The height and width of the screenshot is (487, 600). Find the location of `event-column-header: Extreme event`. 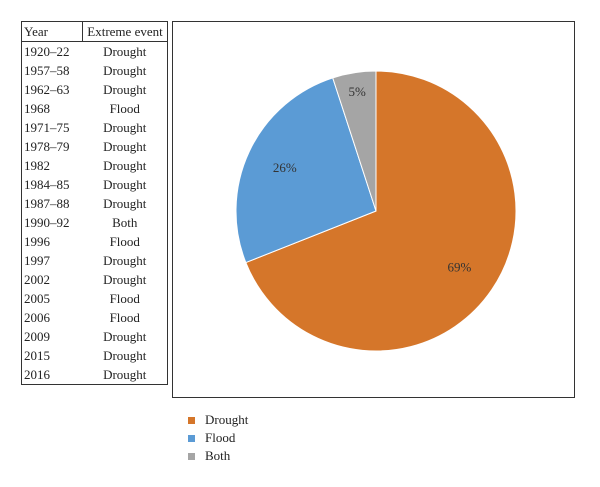

event-column-header: Extreme event is located at coordinates (125, 31).